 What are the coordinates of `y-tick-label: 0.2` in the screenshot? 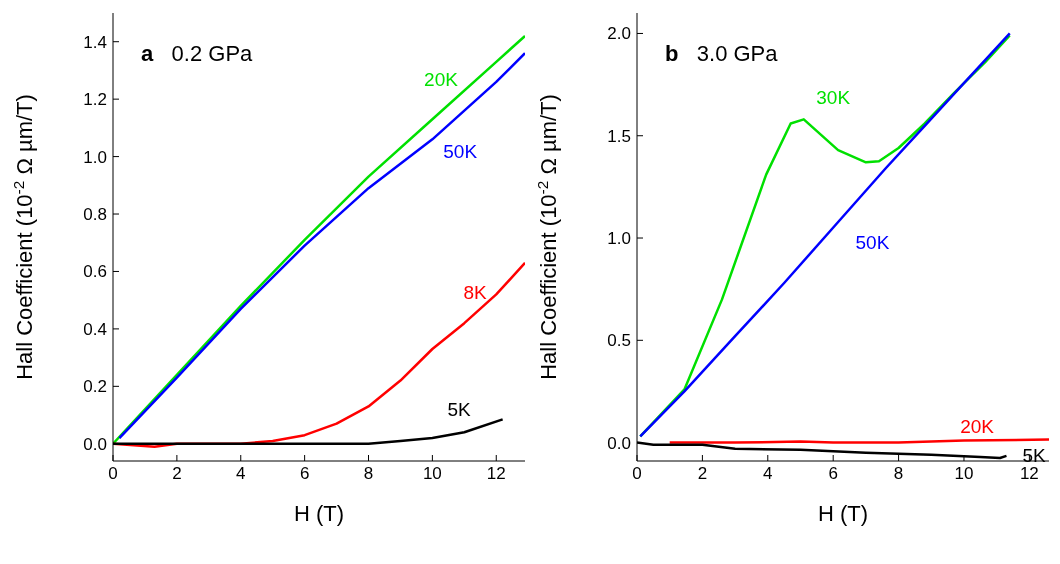 It's located at (95, 387).